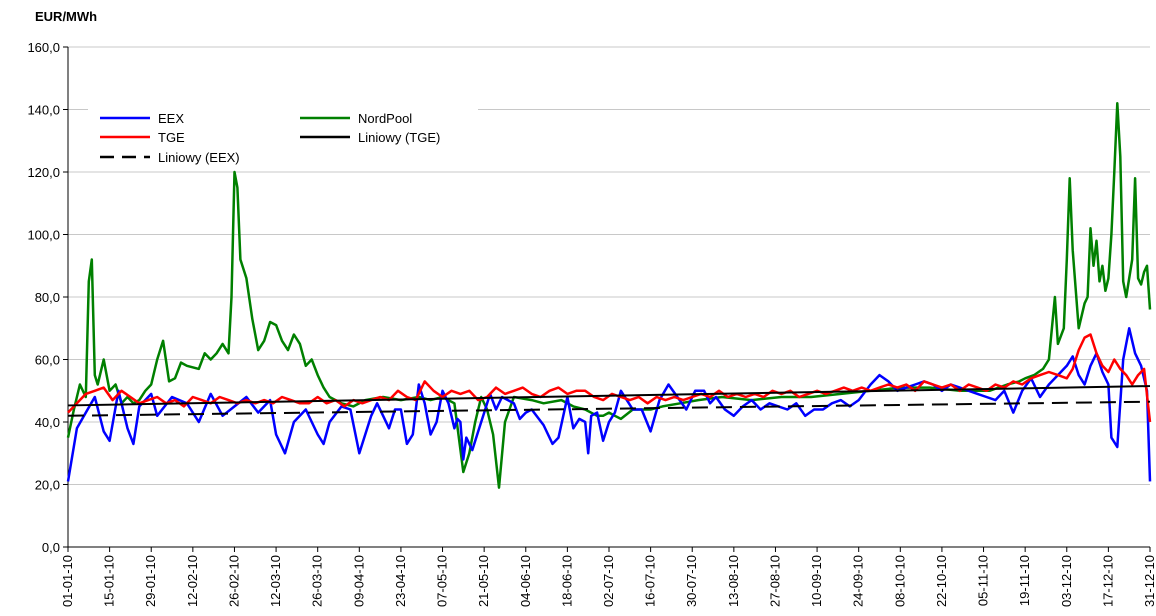 The height and width of the screenshot is (616, 1156). What do you see at coordinates (66, 16) in the screenshot?
I see `y-axis-title: EUR/MWh` at bounding box center [66, 16].